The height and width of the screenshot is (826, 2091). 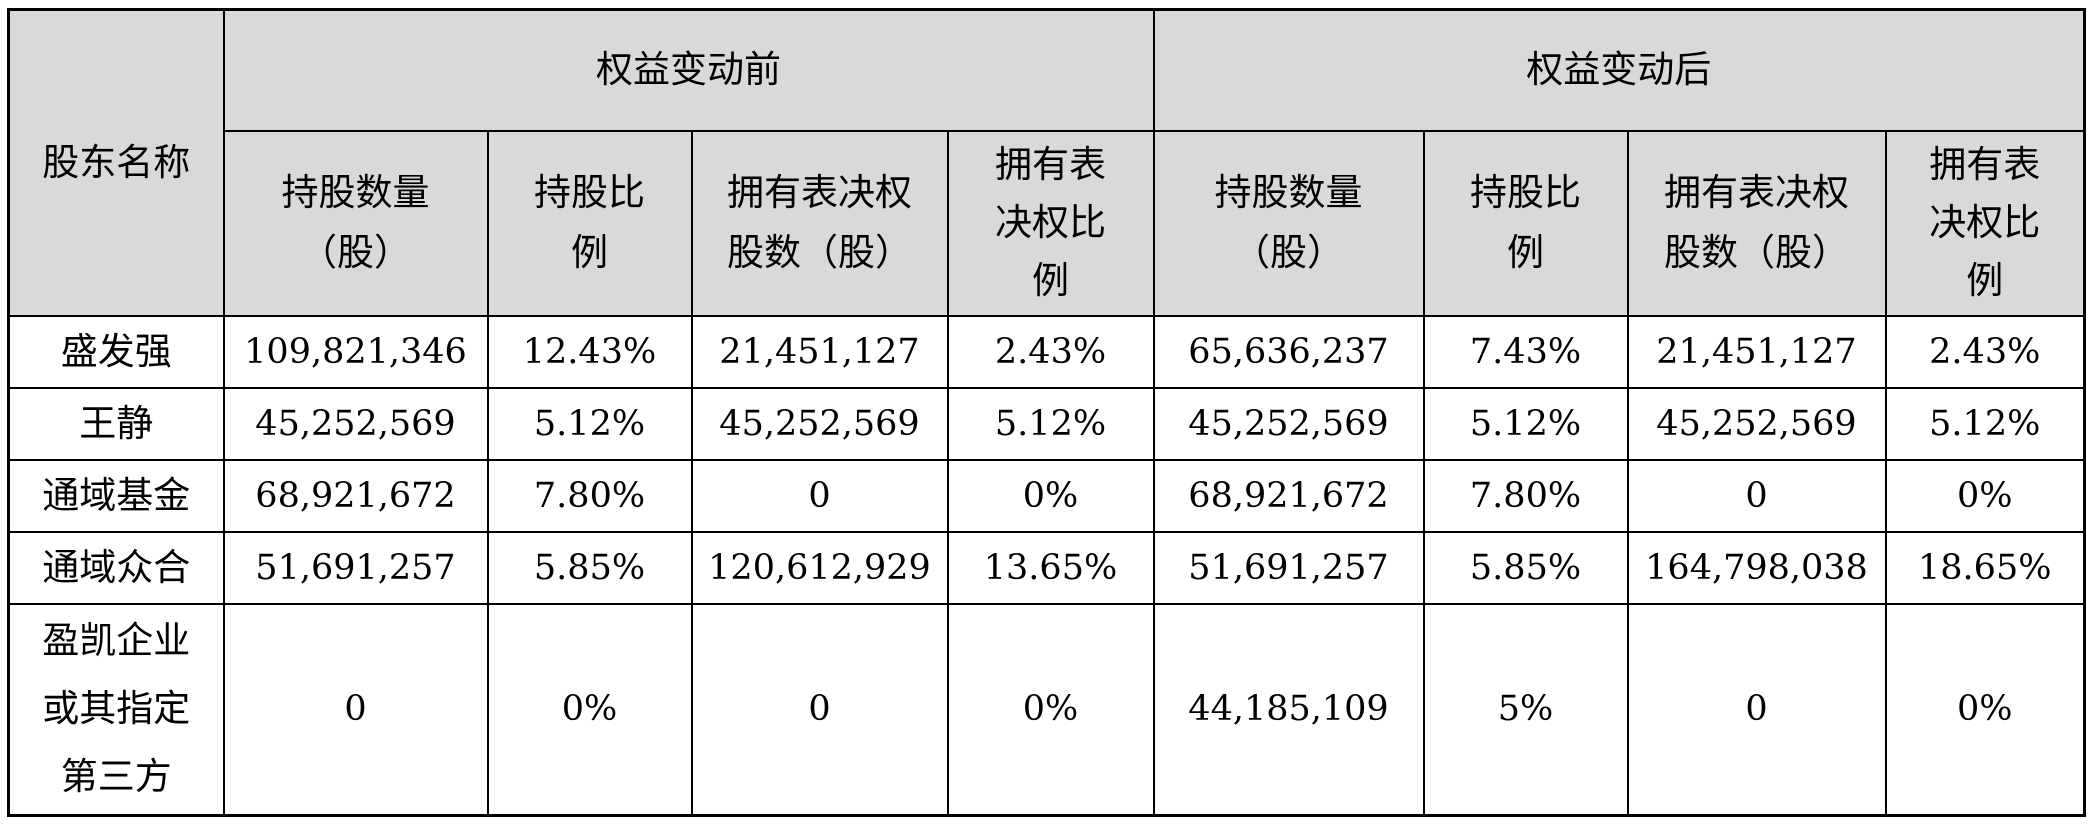 What do you see at coordinates (1756, 423) in the screenshot?
I see `after-voting-shares-cell: 45,252,569` at bounding box center [1756, 423].